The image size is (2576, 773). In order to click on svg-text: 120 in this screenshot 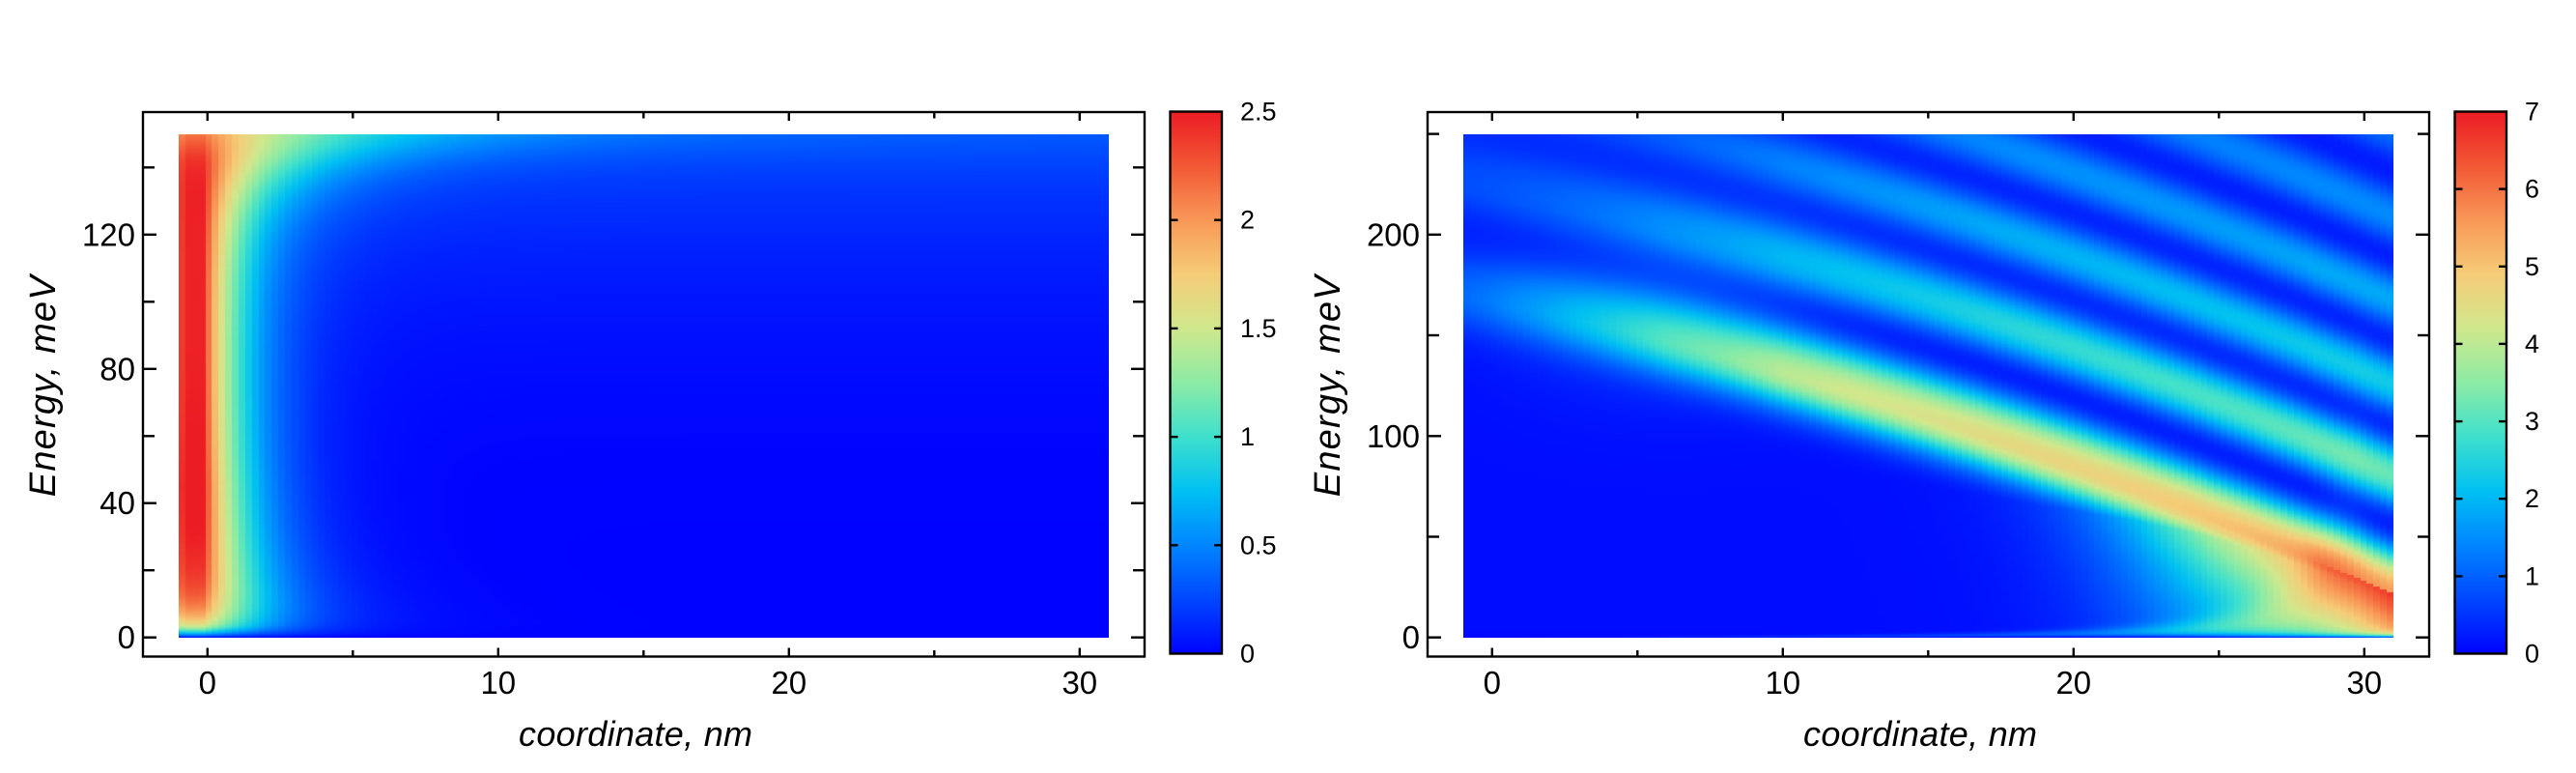, I will do `click(108, 234)`.